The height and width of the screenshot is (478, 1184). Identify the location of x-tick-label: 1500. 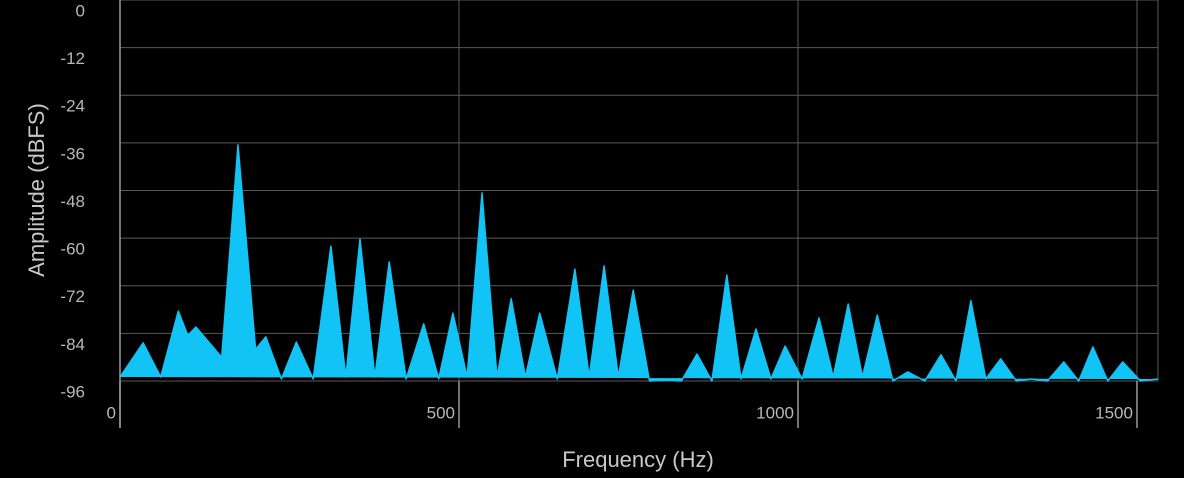
(1114, 412).